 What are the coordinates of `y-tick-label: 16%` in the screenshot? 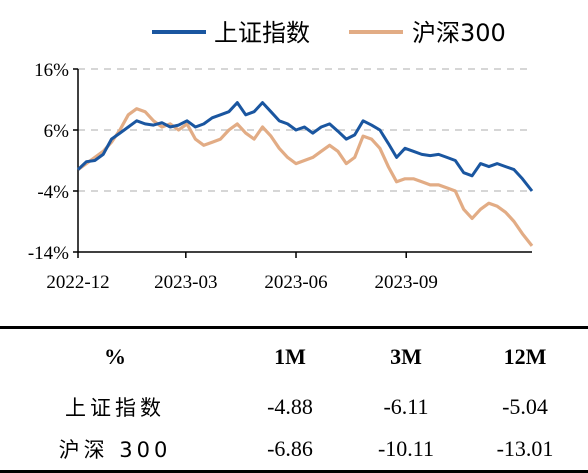 It's located at (51, 70).